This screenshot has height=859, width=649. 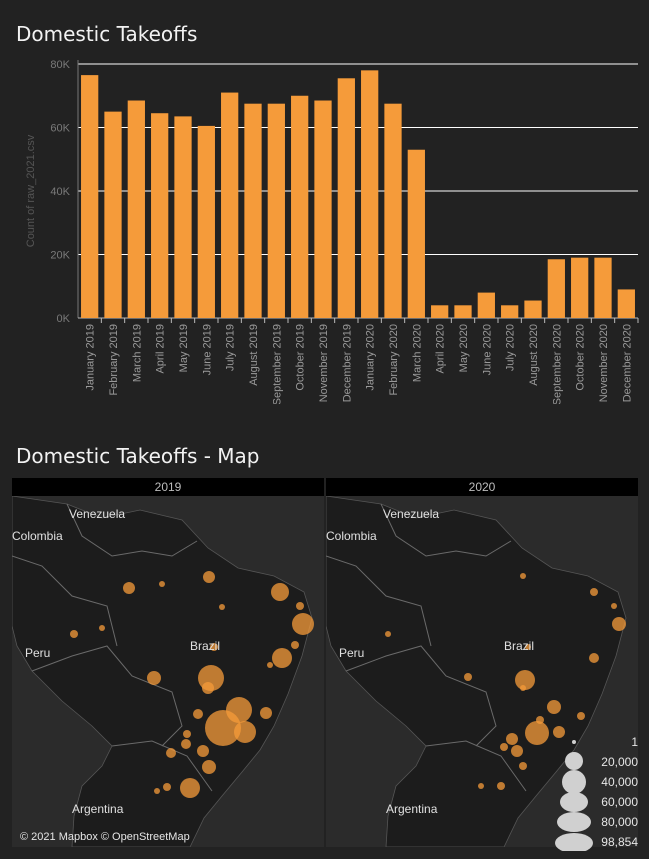 I want to click on x-tick-label: August 2019, so click(x=254, y=355).